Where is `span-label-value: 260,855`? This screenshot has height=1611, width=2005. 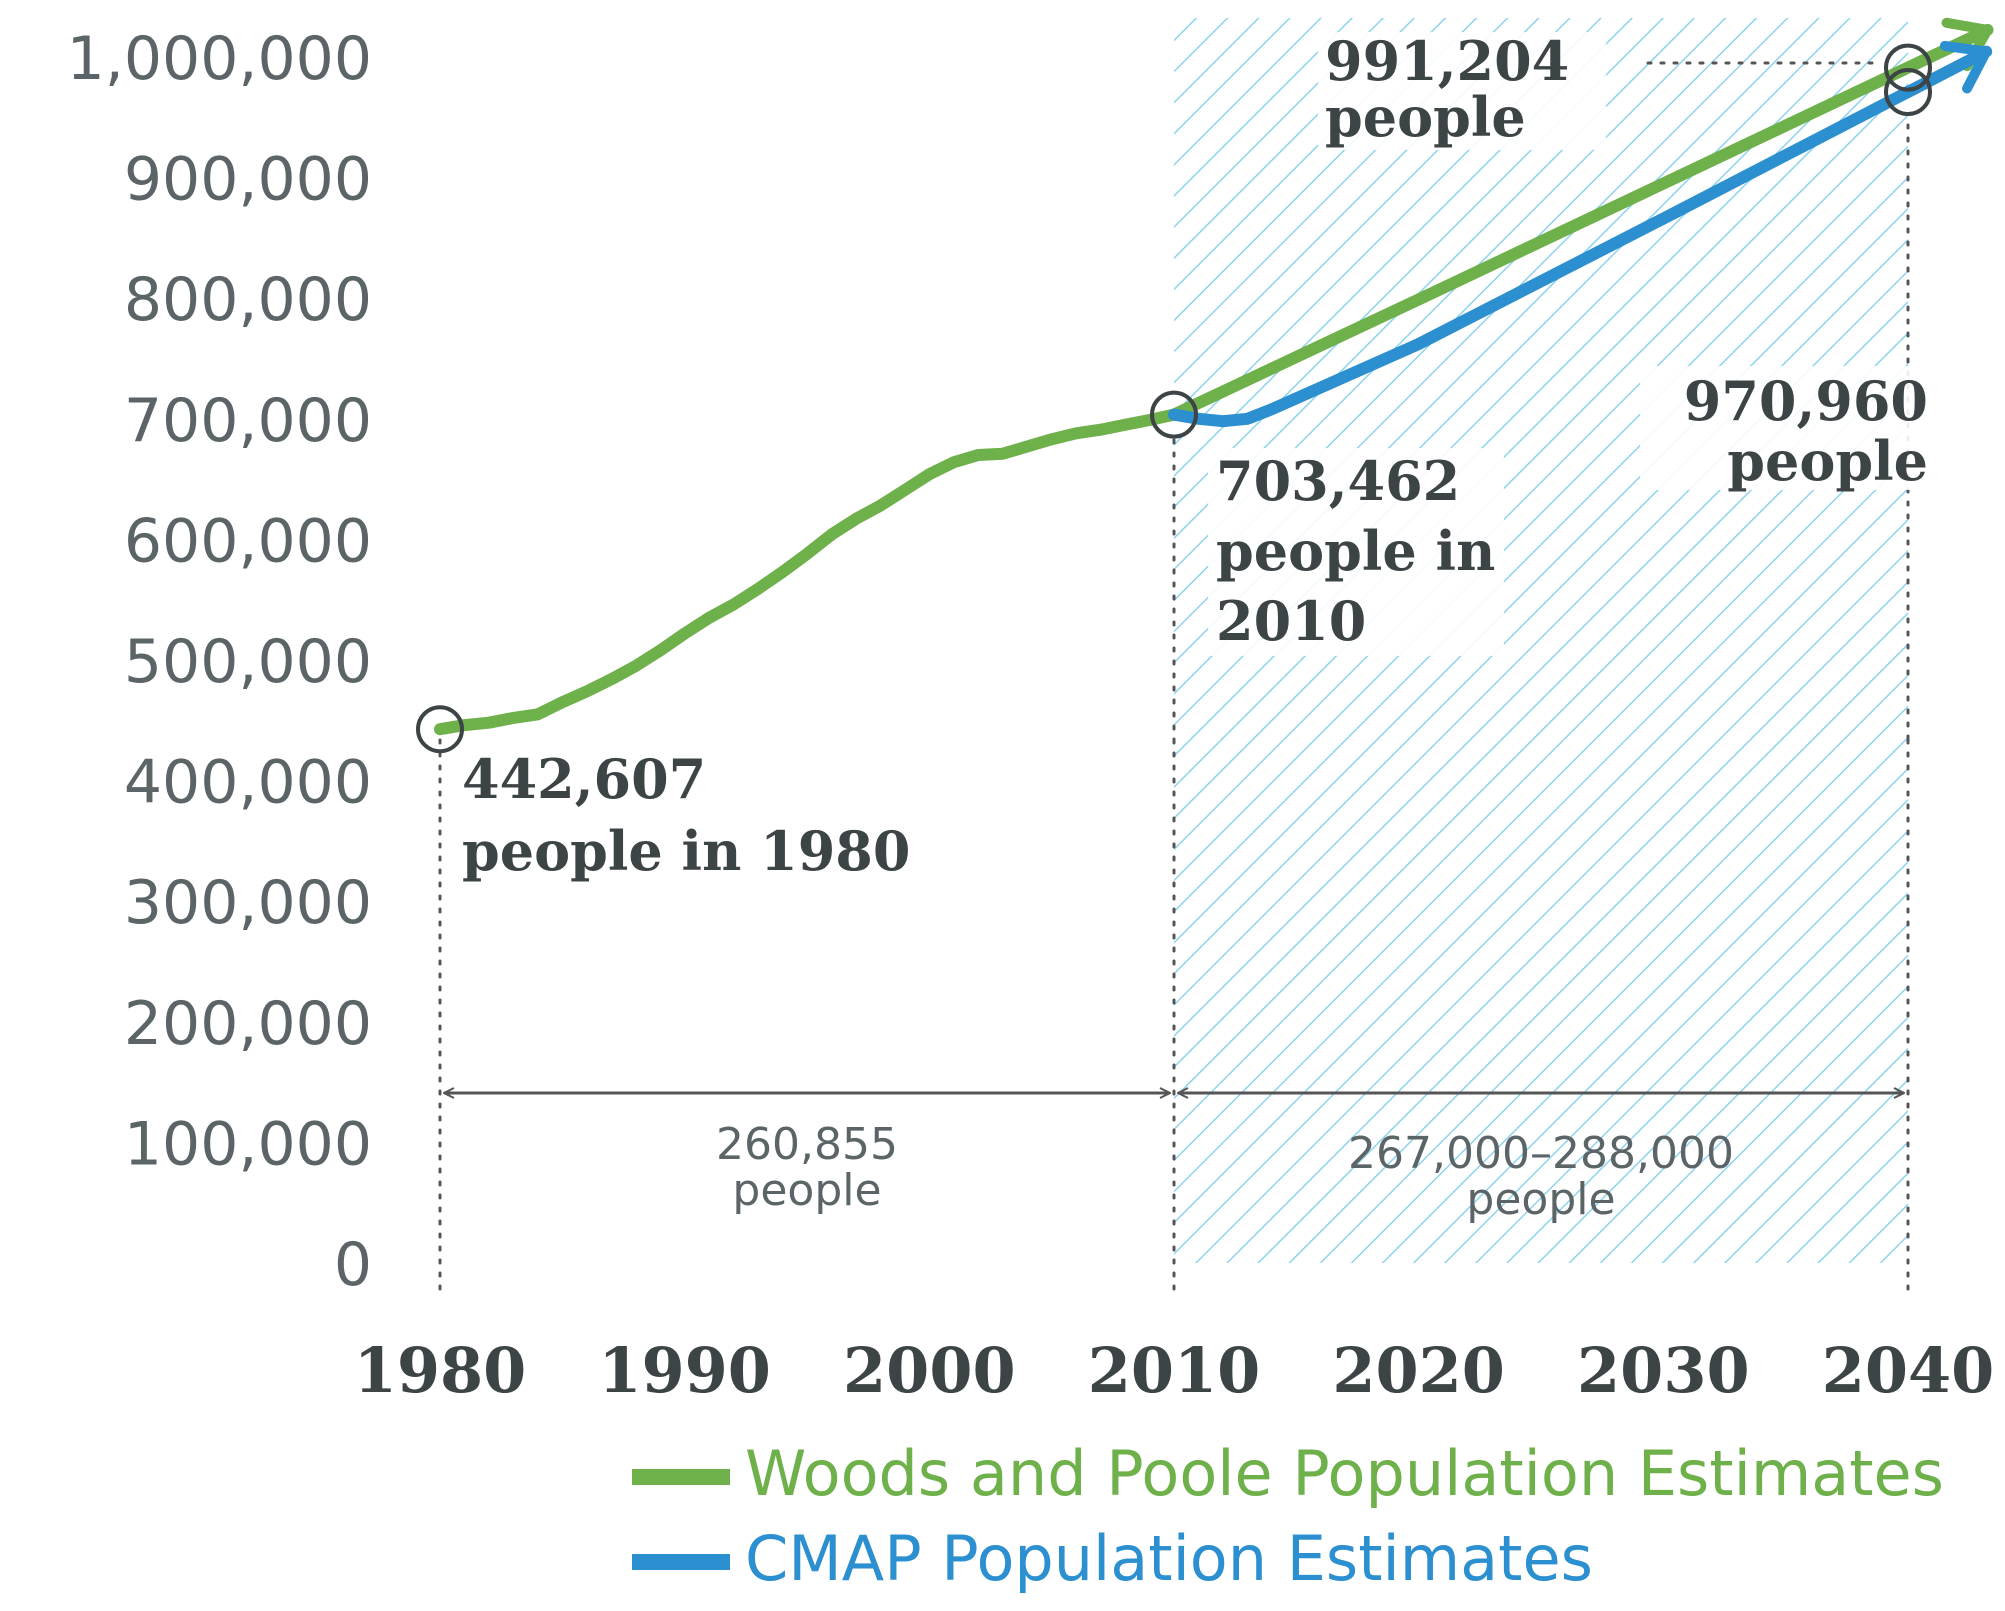
span-label-value: 260,855 is located at coordinates (807, 1144).